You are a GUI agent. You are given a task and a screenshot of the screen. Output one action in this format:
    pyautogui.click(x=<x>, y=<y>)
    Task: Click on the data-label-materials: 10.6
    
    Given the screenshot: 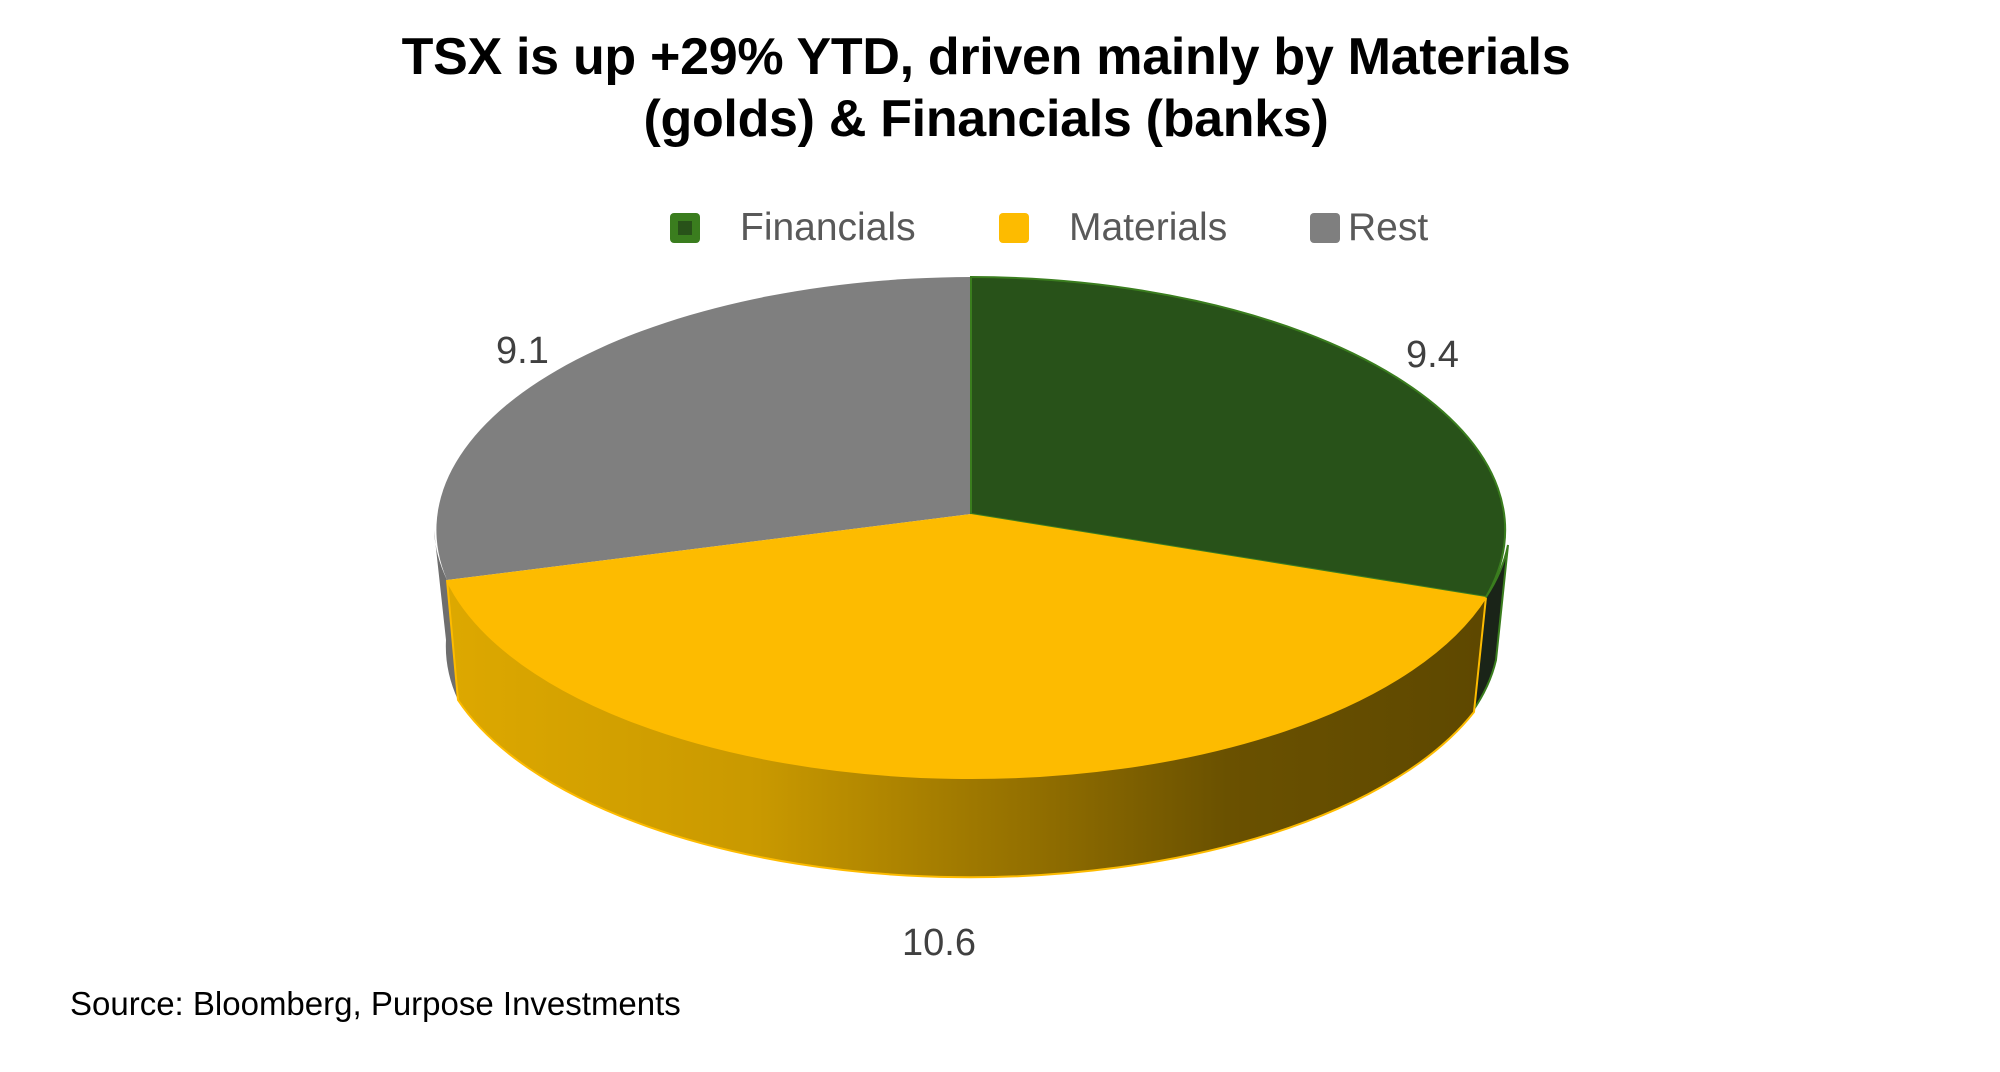 What is the action you would take?
    pyautogui.click(x=939, y=943)
    